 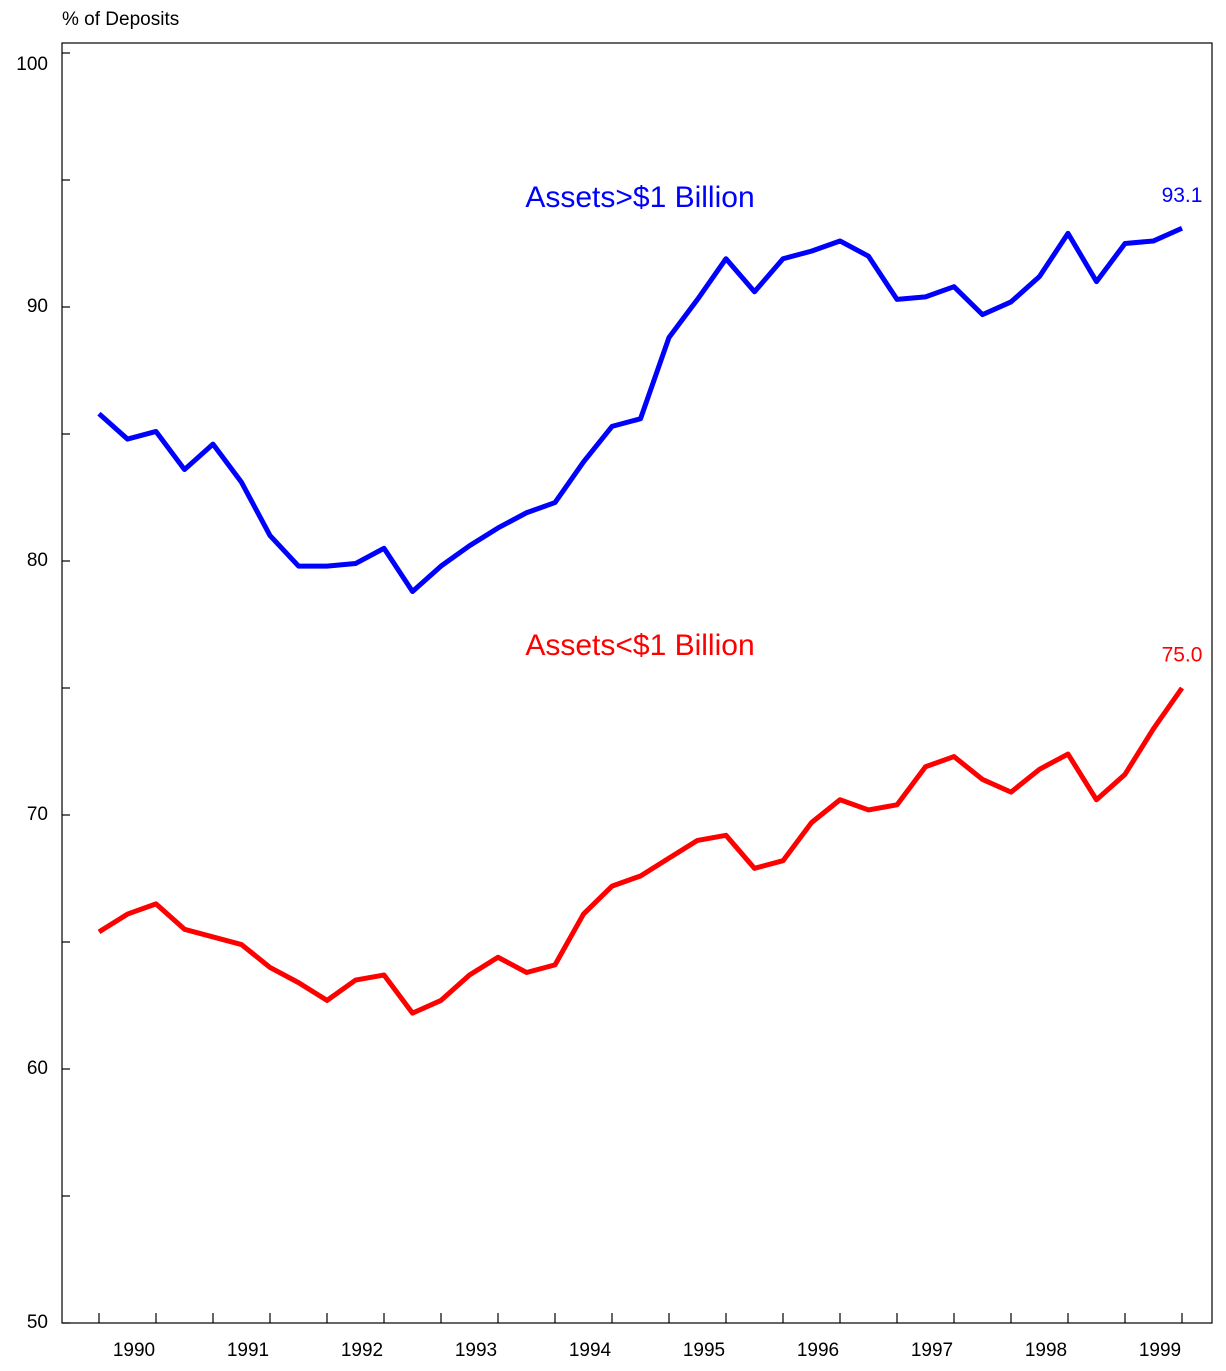 What do you see at coordinates (639, 645) in the screenshot?
I see `series-label: Assets<$1 Billion` at bounding box center [639, 645].